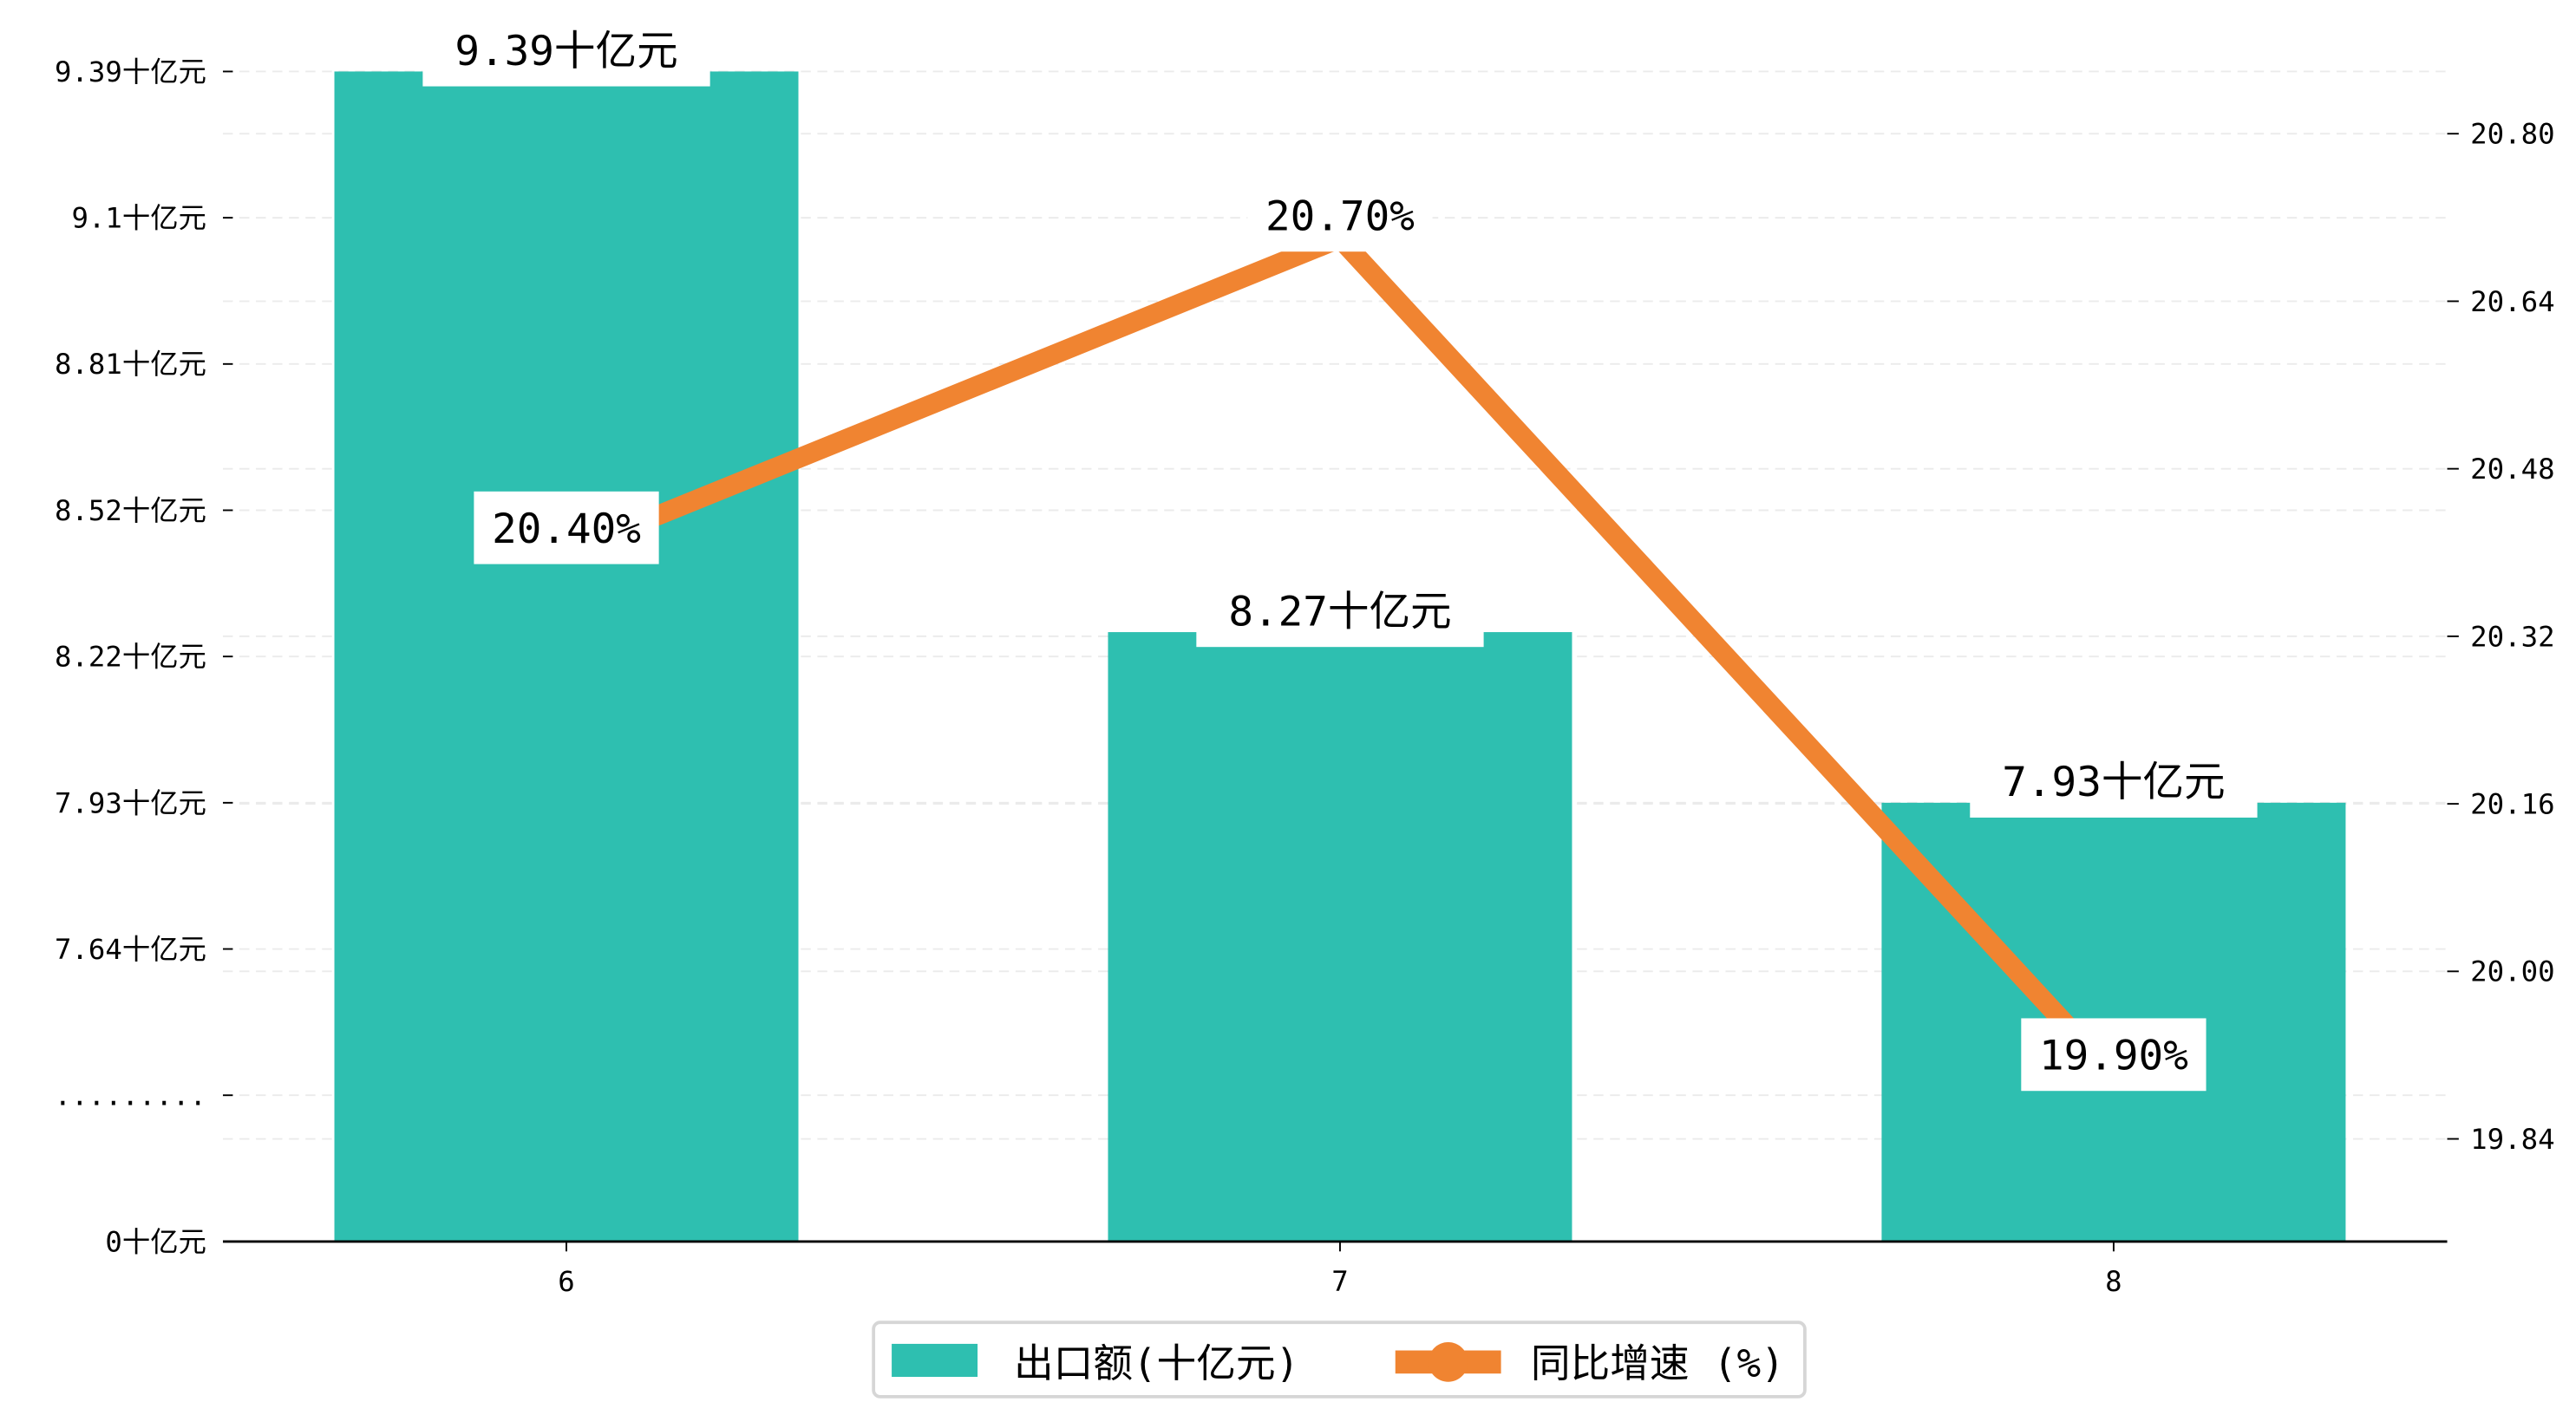 This screenshot has width=2576, height=1415. I want to click on legend-frame, so click(1339, 1359).